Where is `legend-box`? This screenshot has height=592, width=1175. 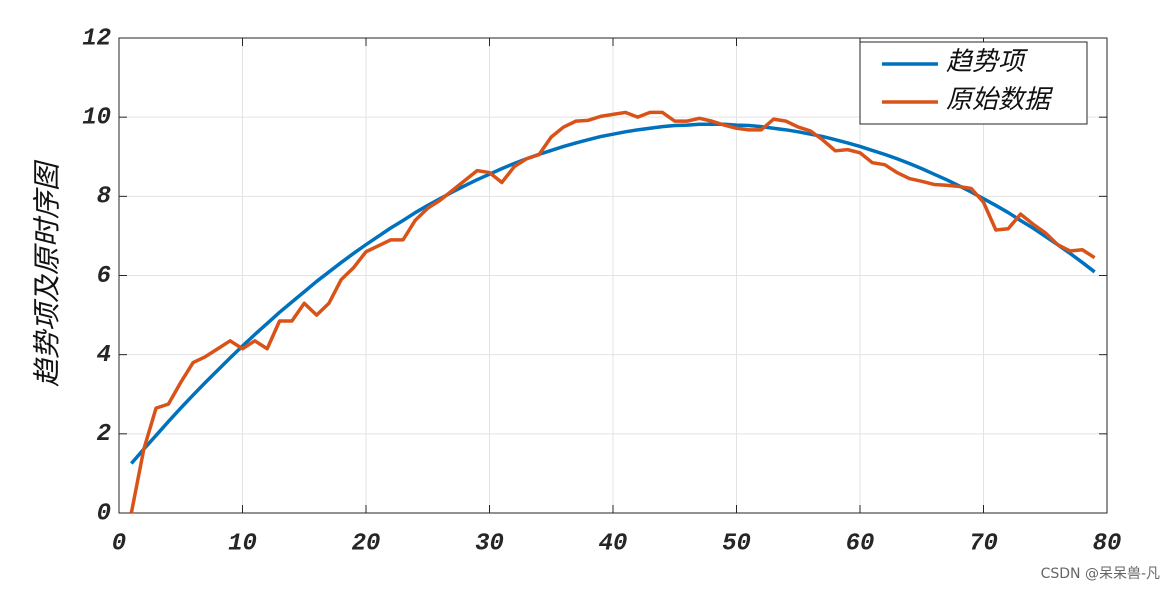 legend-box is located at coordinates (973, 83).